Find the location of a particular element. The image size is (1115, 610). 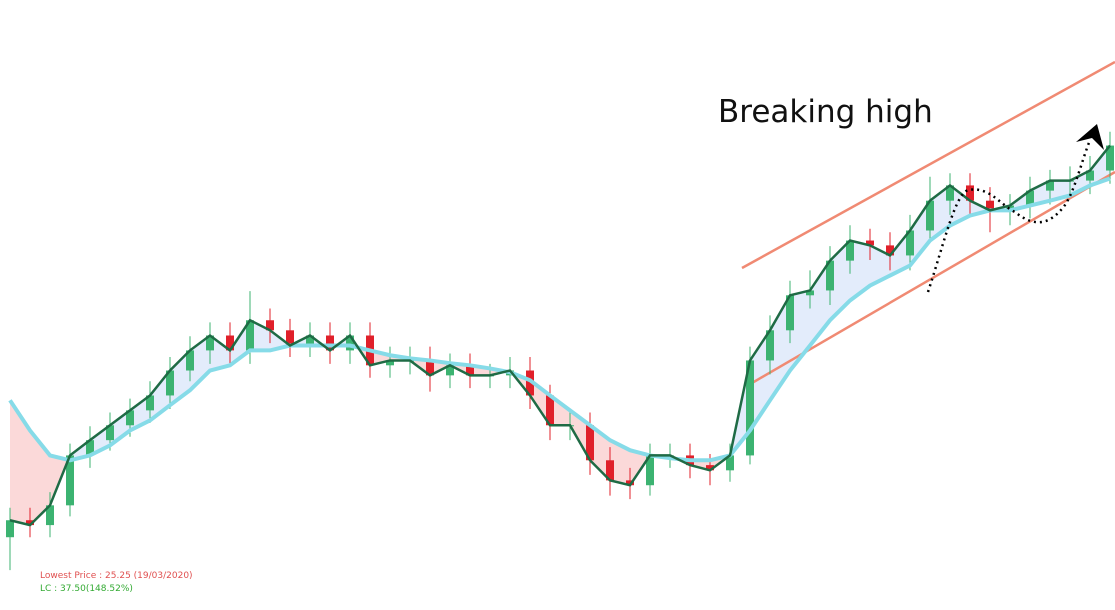

note: Lowest Price : 25.25 (19/03/2020) is located at coordinates (116, 576).